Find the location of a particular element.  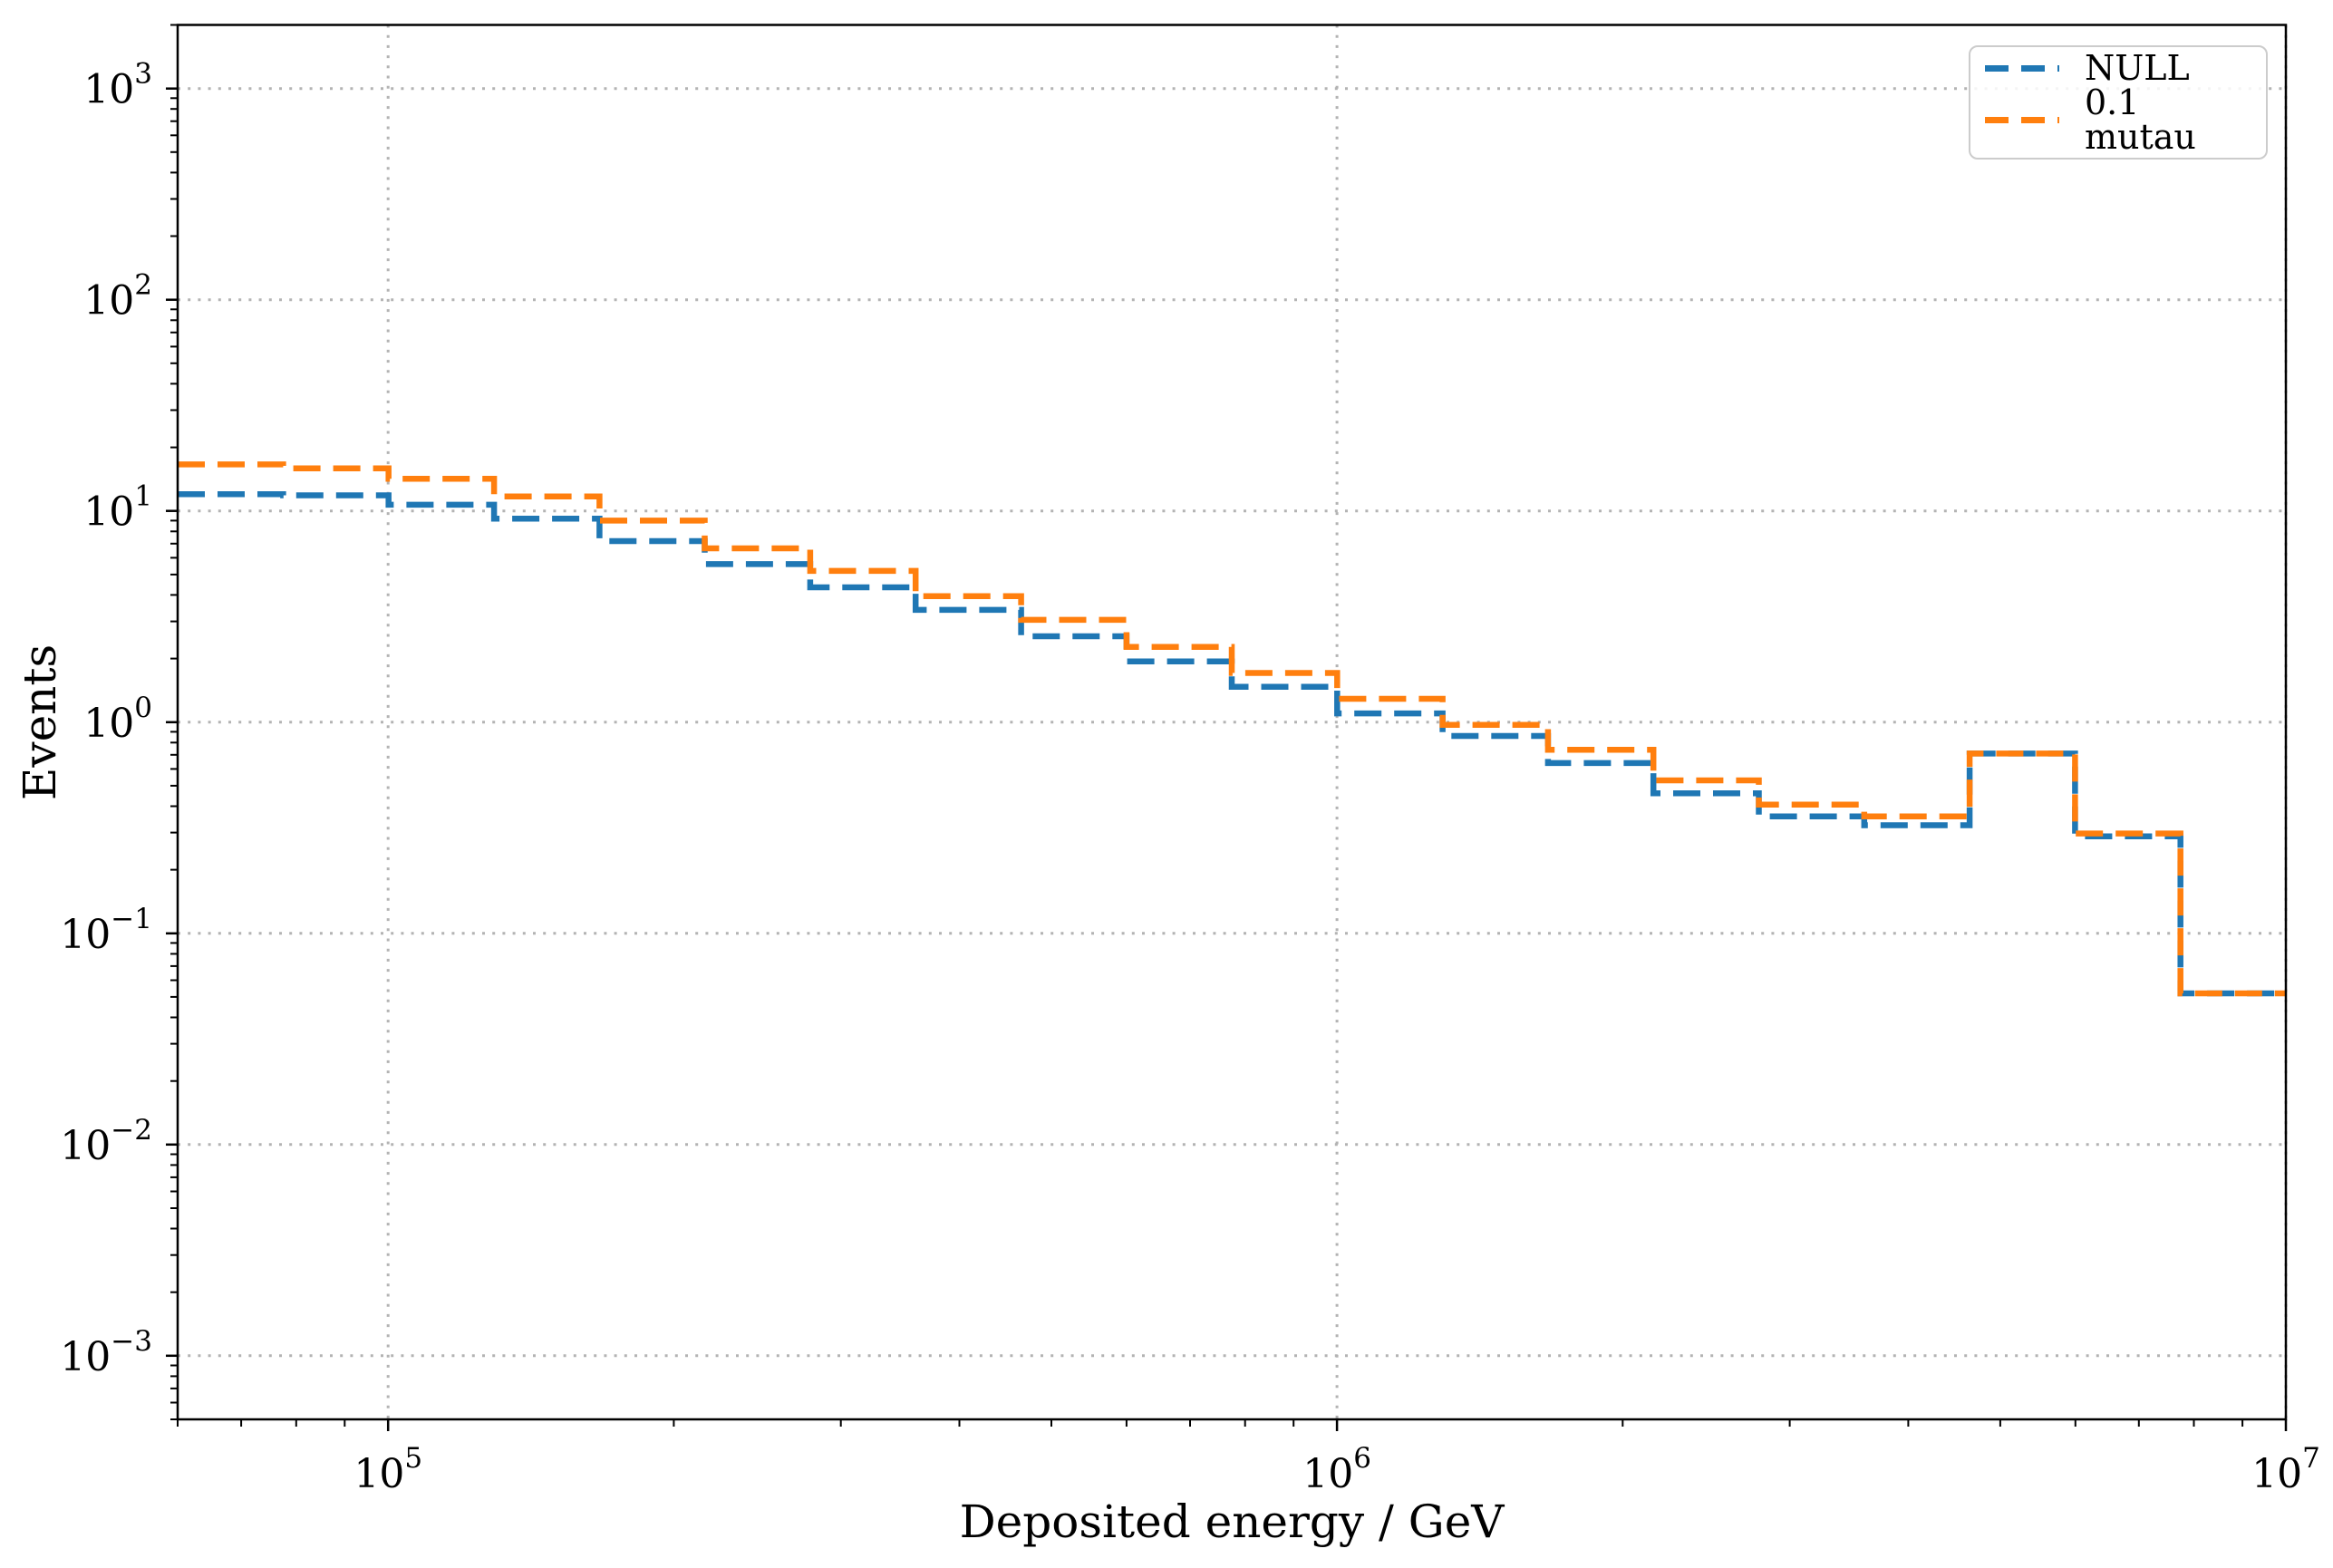

y-axis-label: Events is located at coordinates (40, 722).